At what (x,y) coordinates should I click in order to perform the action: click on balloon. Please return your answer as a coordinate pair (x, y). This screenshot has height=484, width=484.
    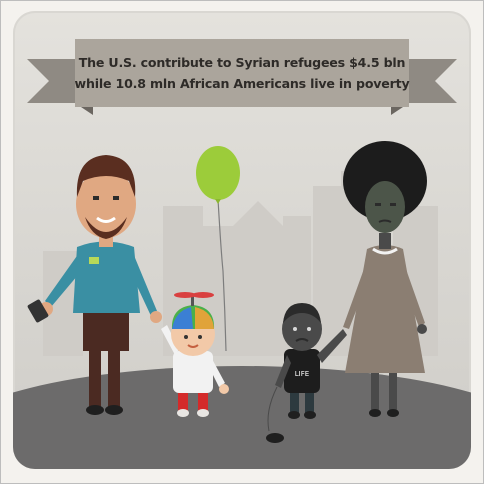
    Looking at the image, I should click on (218, 173).